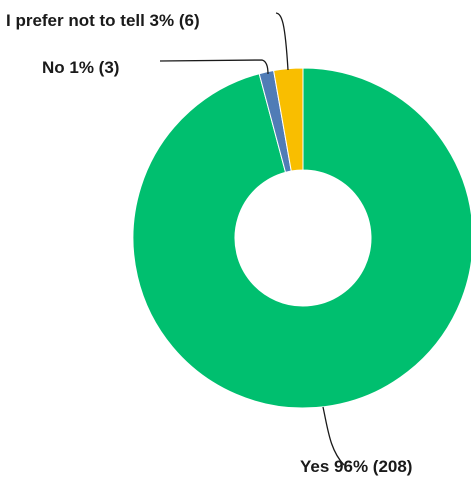 The height and width of the screenshot is (488, 471). What do you see at coordinates (356, 466) in the screenshot?
I see `slice-label-yes: Yes 96% (208)` at bounding box center [356, 466].